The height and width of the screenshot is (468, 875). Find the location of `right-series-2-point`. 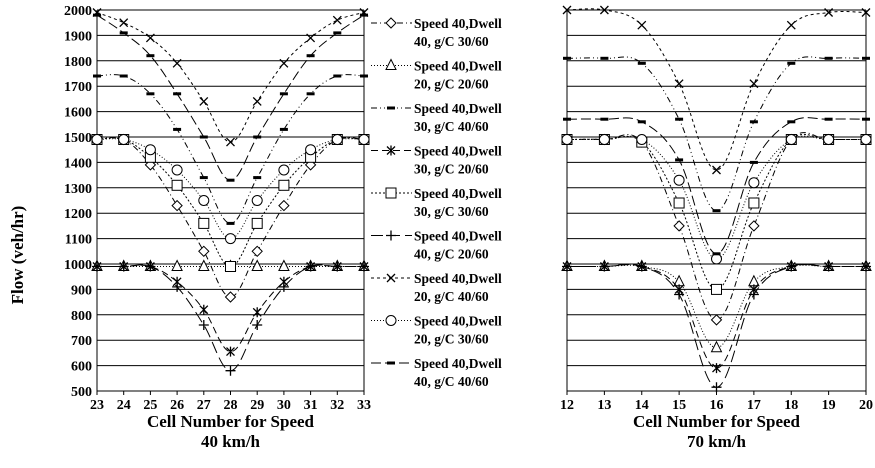

right-series-2-point is located at coordinates (716, 346).